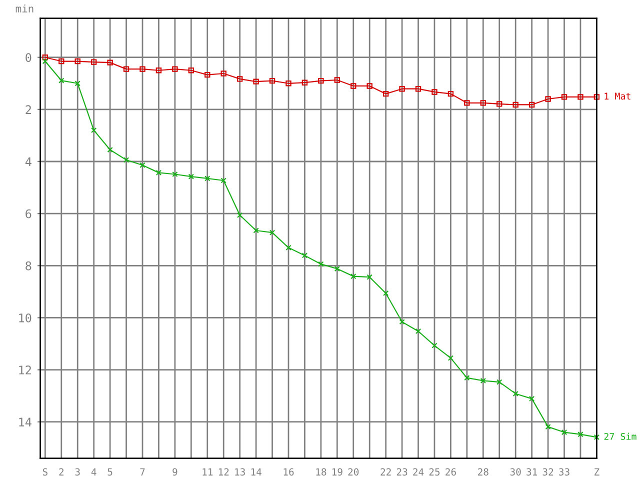 Image resolution: width=640 pixels, height=480 pixels. What do you see at coordinates (25, 370) in the screenshot?
I see `y-tick-label: 12` at bounding box center [25, 370].